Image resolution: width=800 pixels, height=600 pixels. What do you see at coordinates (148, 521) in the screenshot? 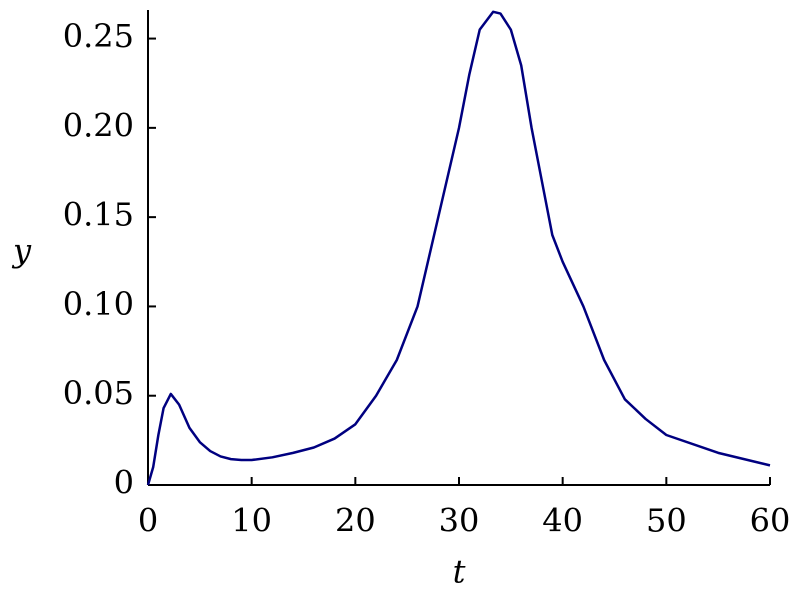
I see `x-tick-label: 0` at bounding box center [148, 521].